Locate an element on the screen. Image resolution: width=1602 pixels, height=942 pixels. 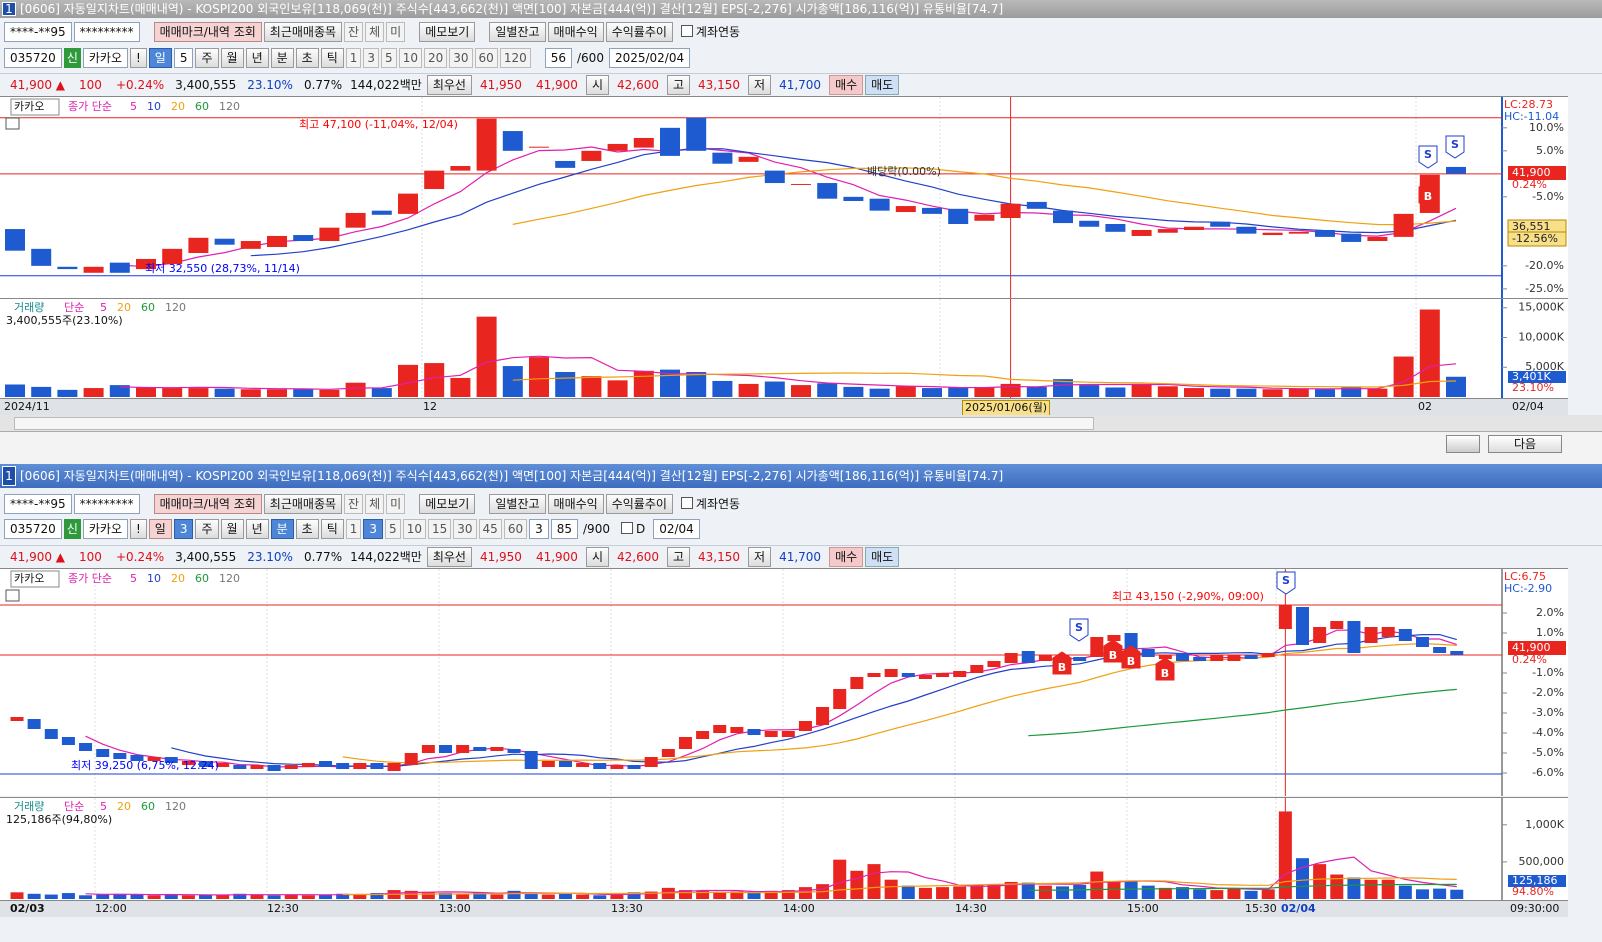
toolbar2-item: 15 is located at coordinates (439, 529).